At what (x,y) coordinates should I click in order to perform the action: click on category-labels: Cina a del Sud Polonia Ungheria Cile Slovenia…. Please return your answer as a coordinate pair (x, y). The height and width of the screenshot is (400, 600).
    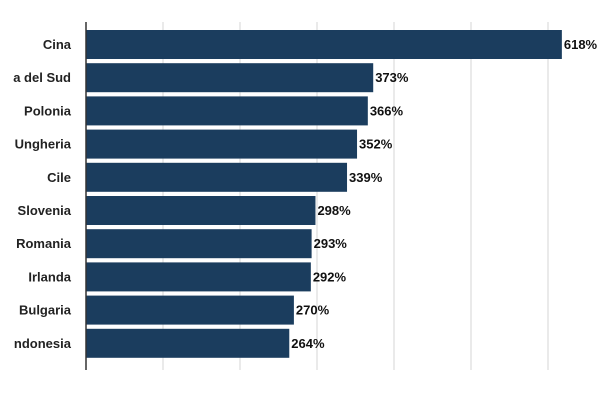
    Looking at the image, I should click on (42, 194).